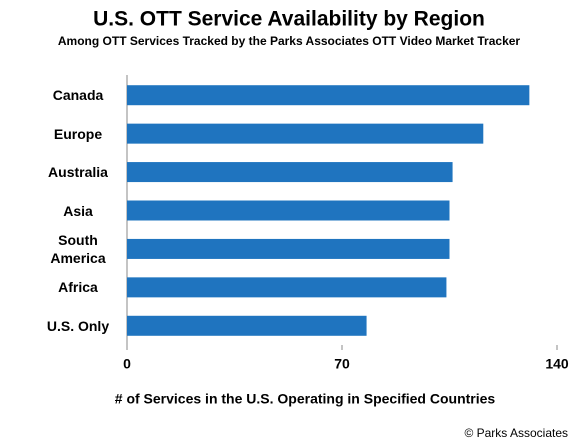  What do you see at coordinates (78, 133) in the screenshot?
I see `y-tick-label: Europe` at bounding box center [78, 133].